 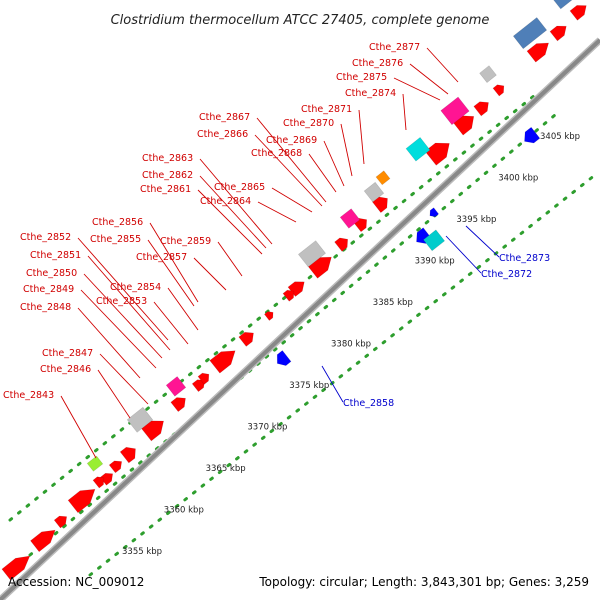 What do you see at coordinates (185, 241) in the screenshot?
I see `gene-label-forward: Cthe_2859` at bounding box center [185, 241].